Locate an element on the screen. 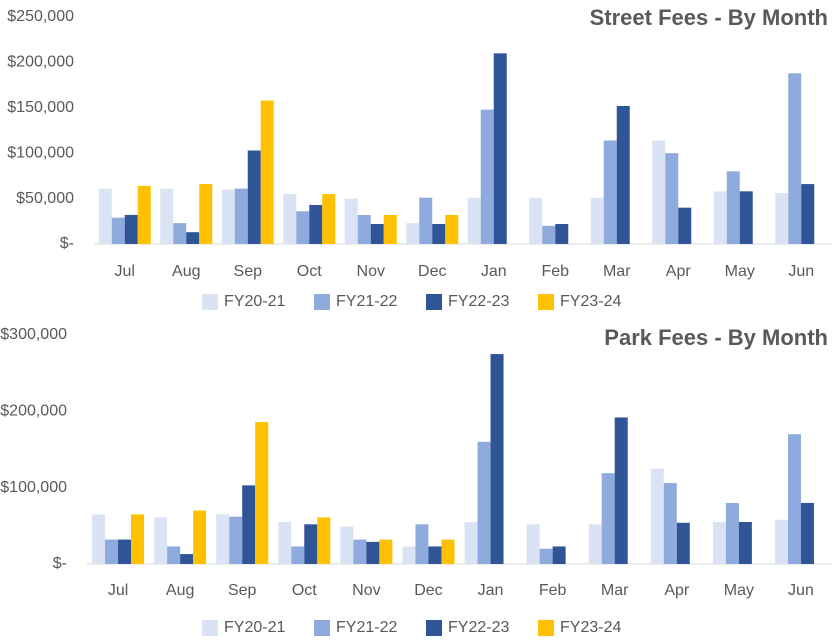 This screenshot has height=641, width=832. y-tick-label: $50,000 is located at coordinates (45, 198).